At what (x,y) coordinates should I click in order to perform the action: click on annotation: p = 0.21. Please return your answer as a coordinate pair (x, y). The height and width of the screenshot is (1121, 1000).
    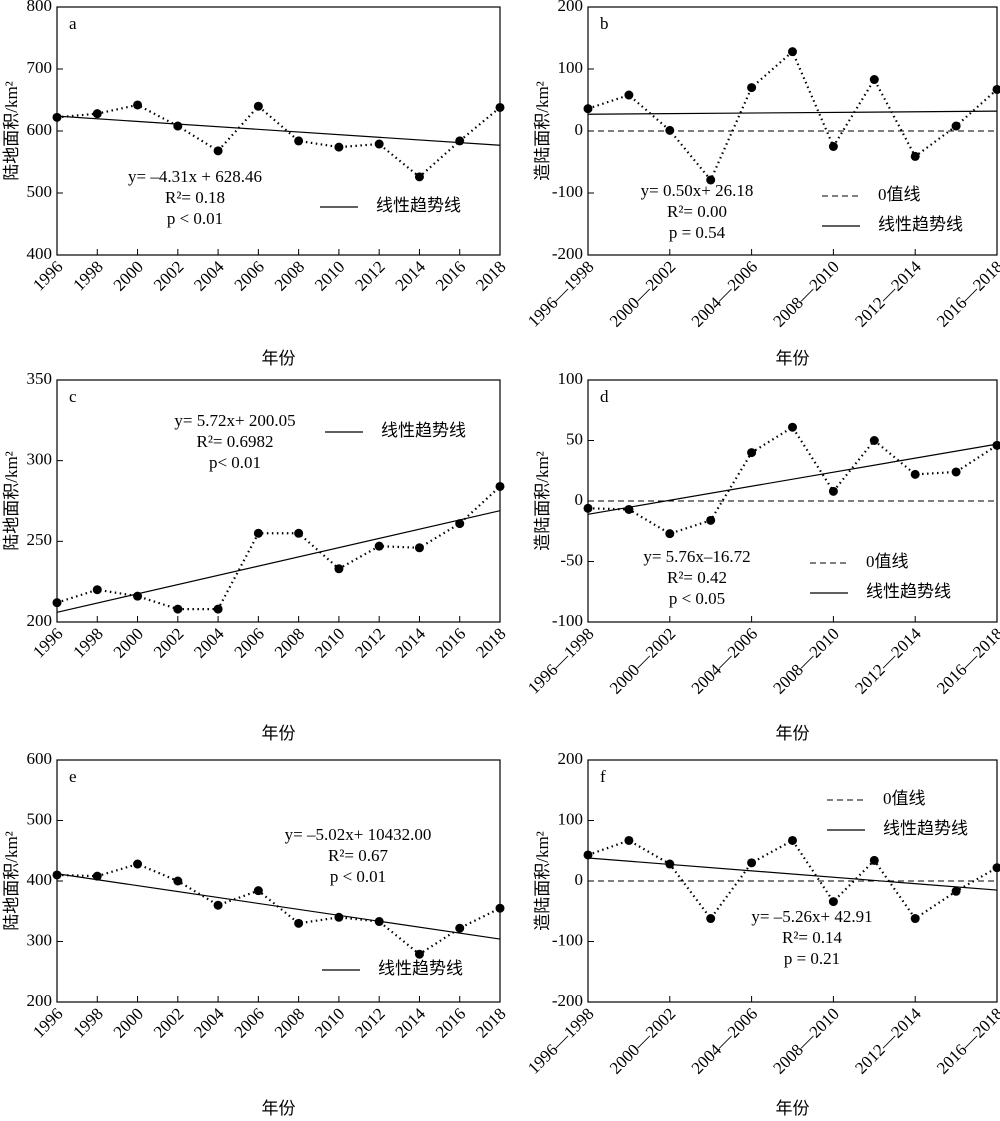
    Looking at the image, I should click on (812, 958).